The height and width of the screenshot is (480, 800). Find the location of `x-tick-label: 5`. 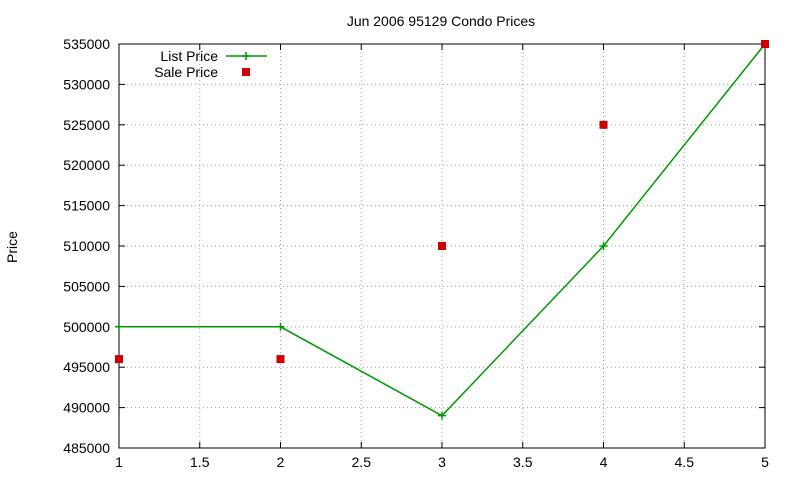

x-tick-label: 5 is located at coordinates (765, 462).